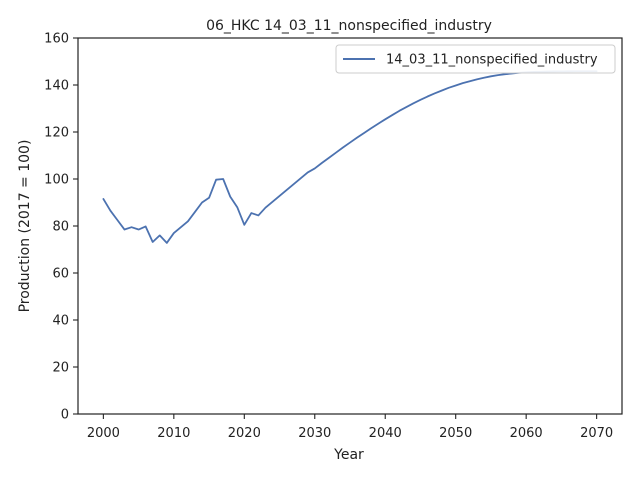  I want to click on y-tick-label: 160, so click(56, 39).